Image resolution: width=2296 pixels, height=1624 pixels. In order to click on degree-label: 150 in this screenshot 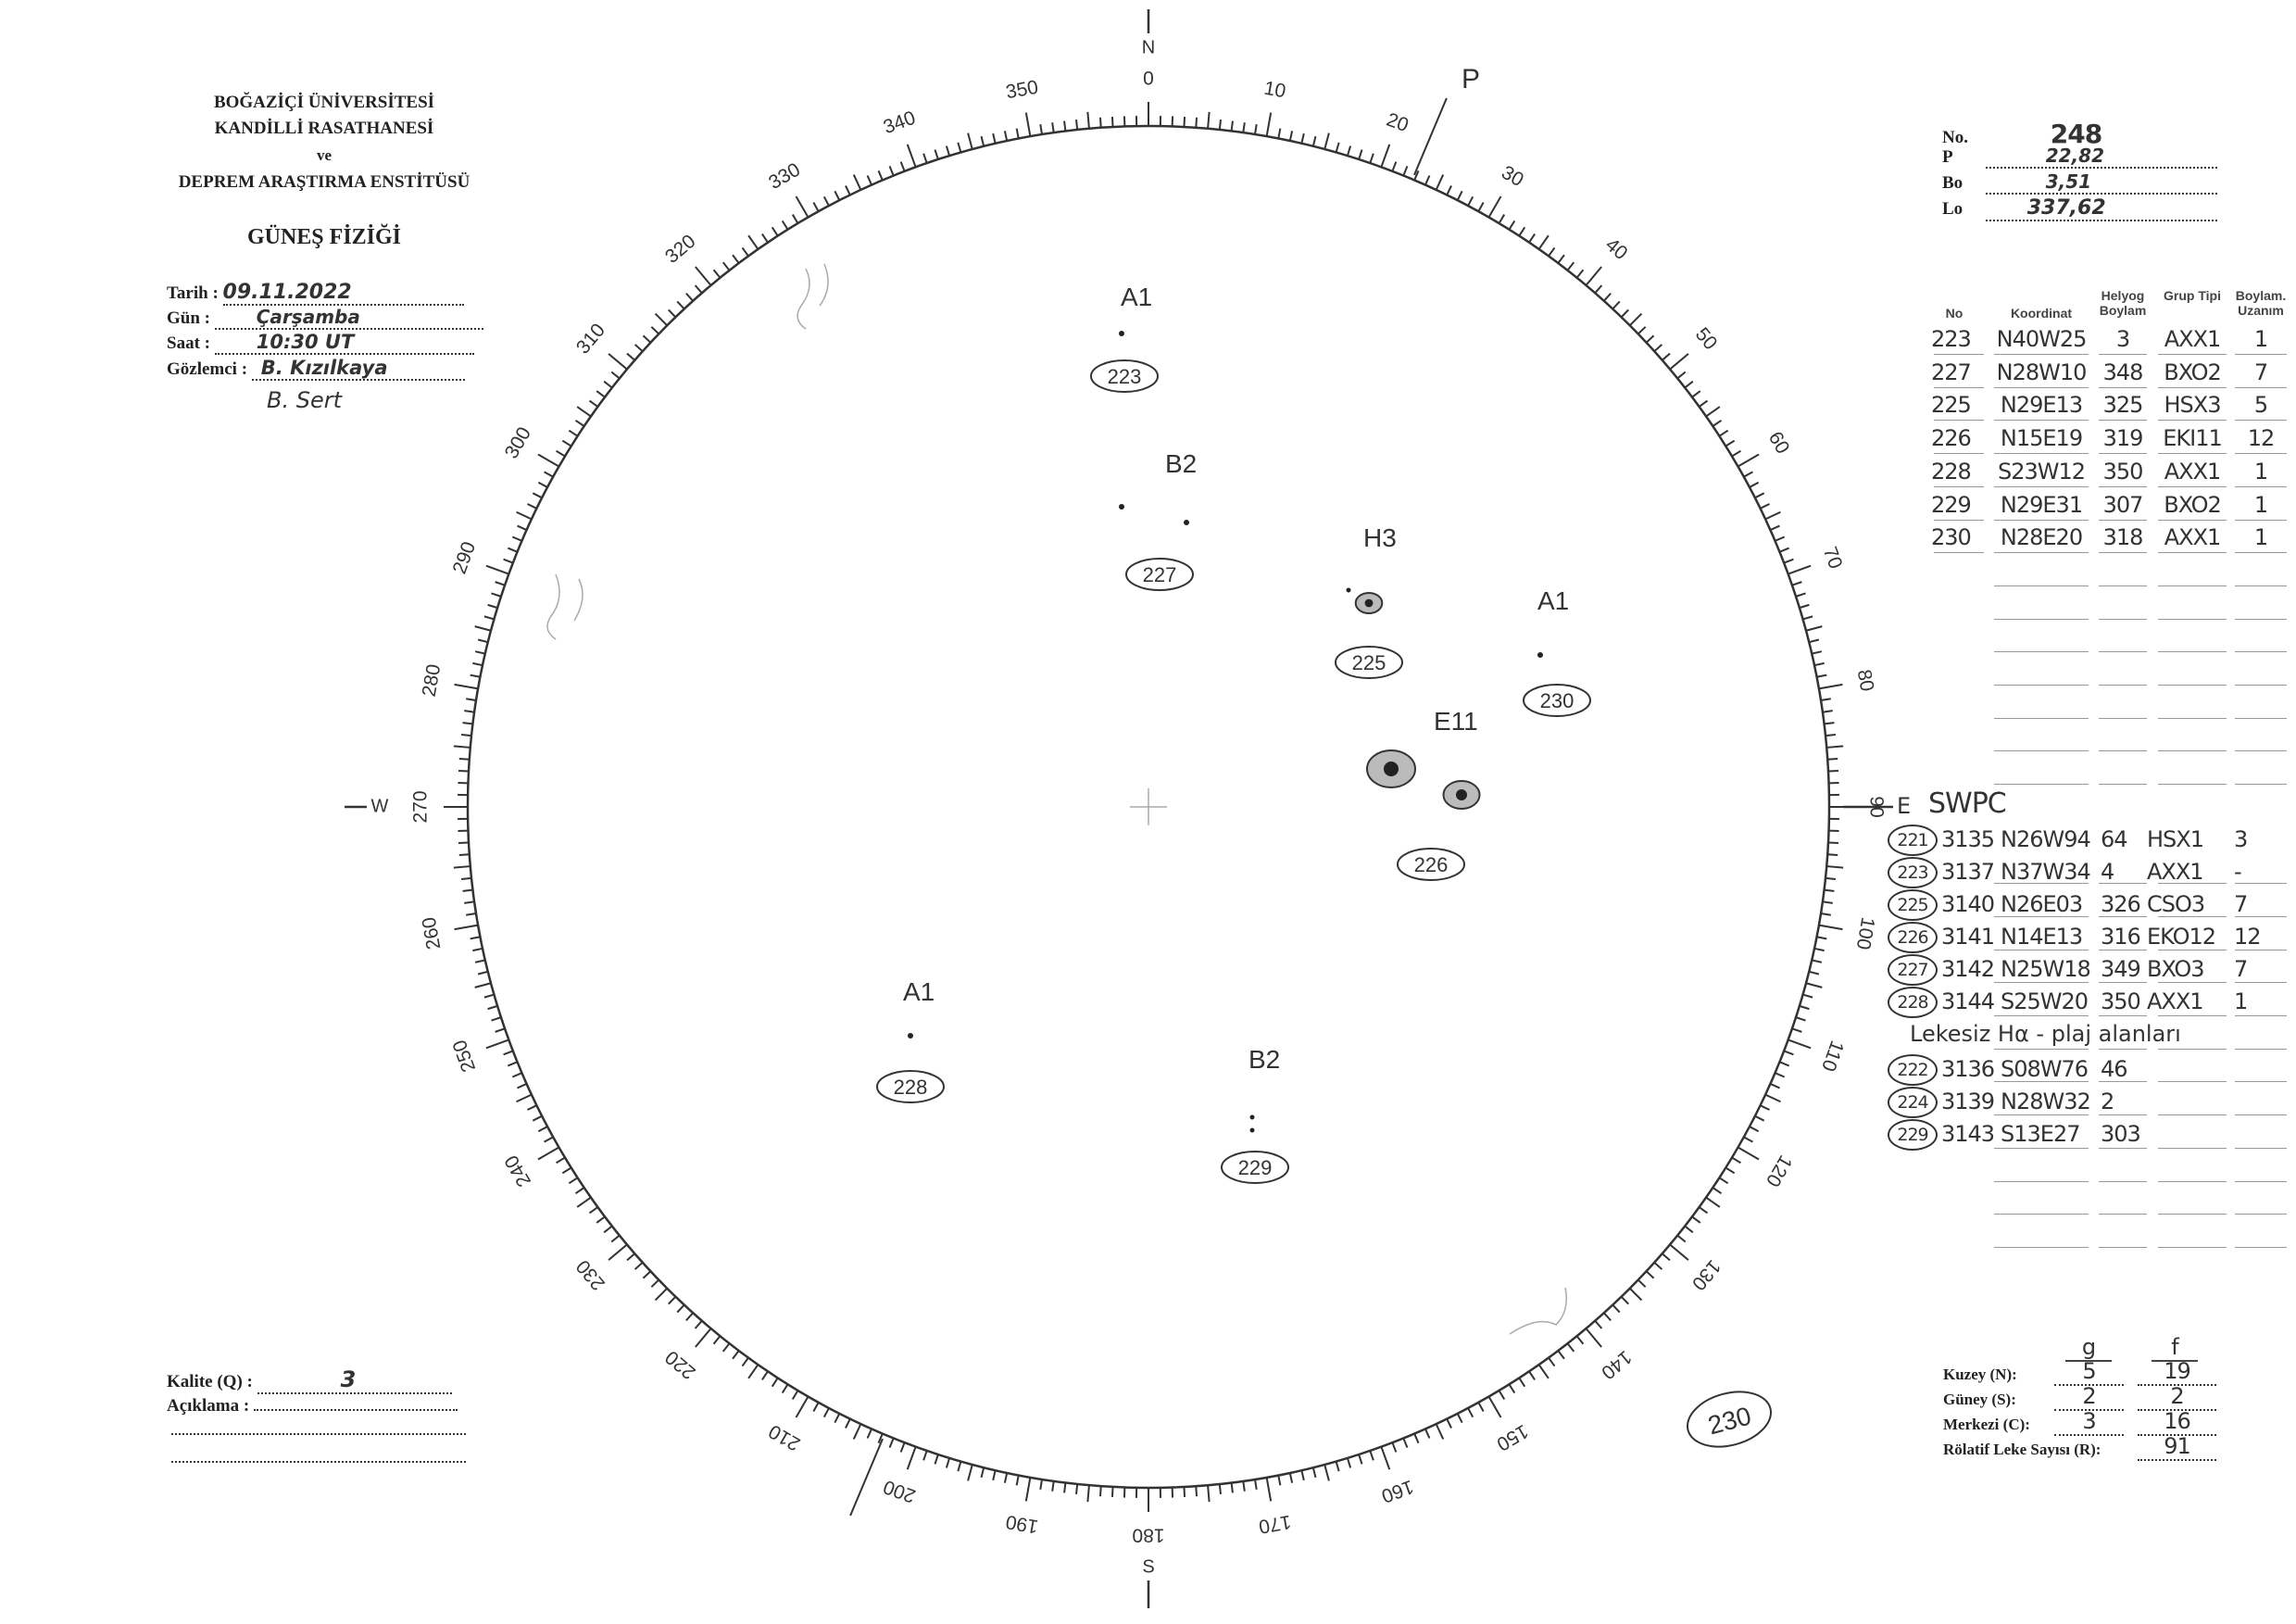, I will do `click(1512, 1437)`.